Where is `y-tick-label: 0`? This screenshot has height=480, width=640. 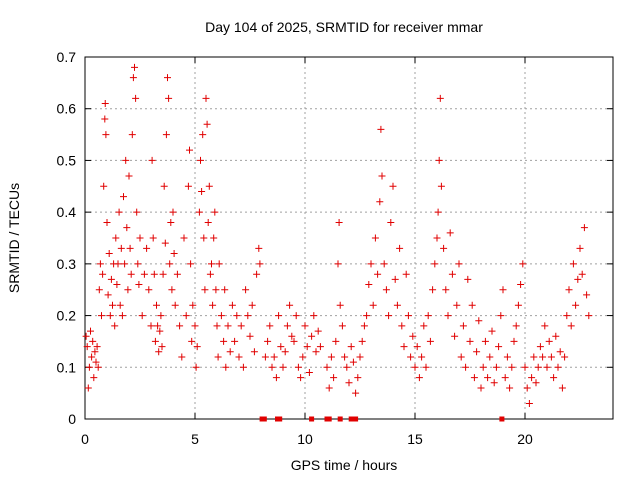 y-tick-label: 0 is located at coordinates (72, 419).